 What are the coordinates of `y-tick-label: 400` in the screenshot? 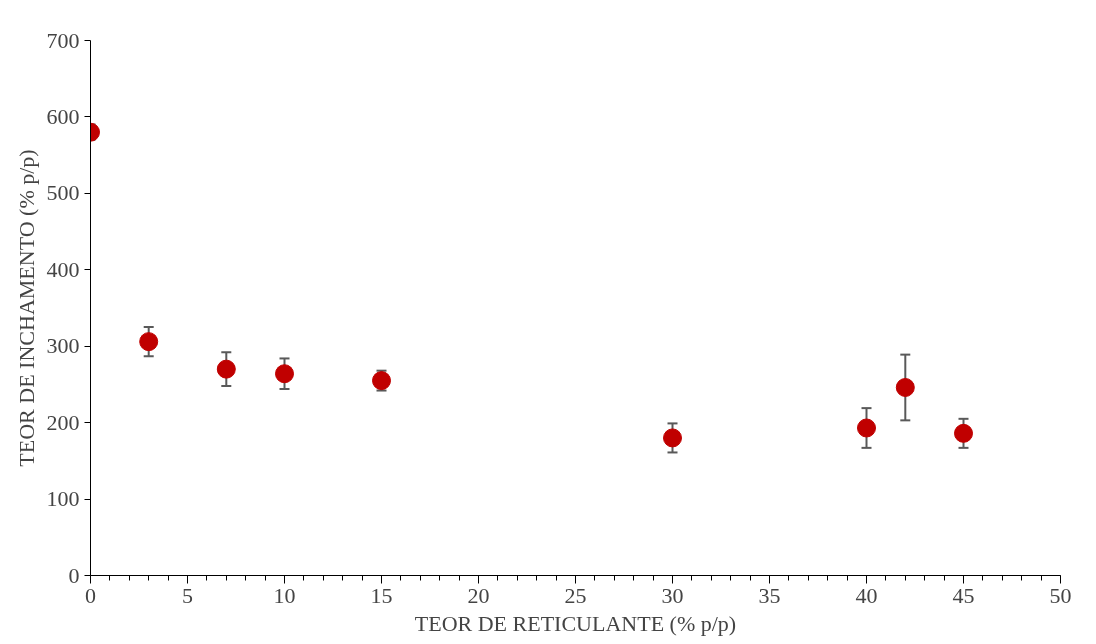 It's located at (63, 269).